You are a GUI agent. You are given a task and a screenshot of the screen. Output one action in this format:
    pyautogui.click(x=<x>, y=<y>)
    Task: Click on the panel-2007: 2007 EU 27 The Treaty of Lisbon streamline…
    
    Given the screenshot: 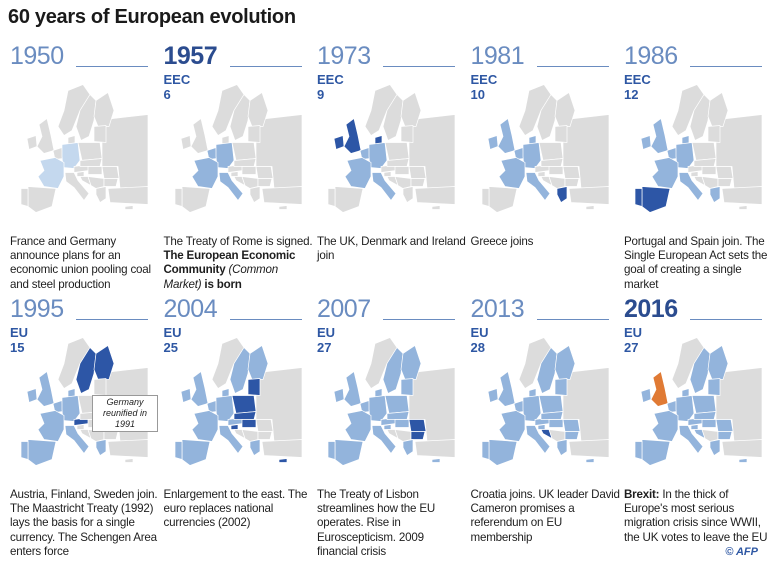 What is the action you would take?
    pyautogui.click(x=390, y=426)
    